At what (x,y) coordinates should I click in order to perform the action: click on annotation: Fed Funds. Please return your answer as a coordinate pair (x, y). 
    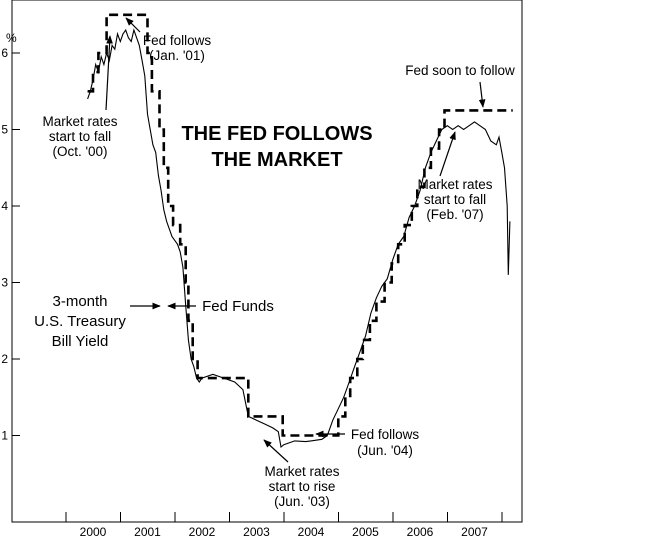
    Looking at the image, I should click on (238, 306).